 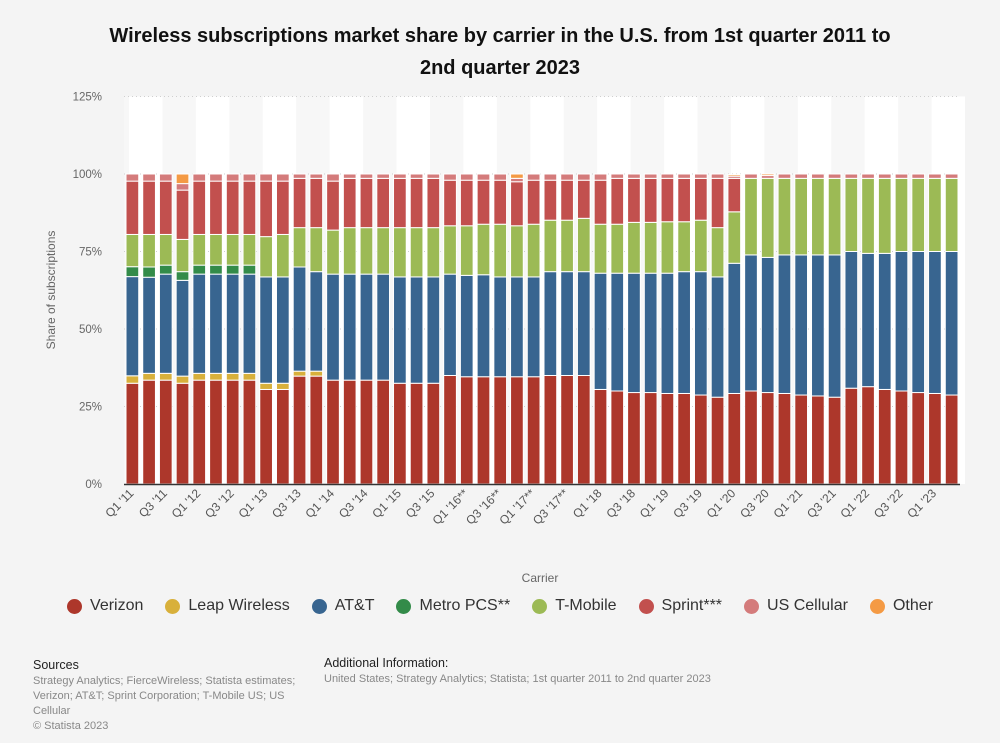 I want to click on bar-segment-other, so click(x=734, y=175).